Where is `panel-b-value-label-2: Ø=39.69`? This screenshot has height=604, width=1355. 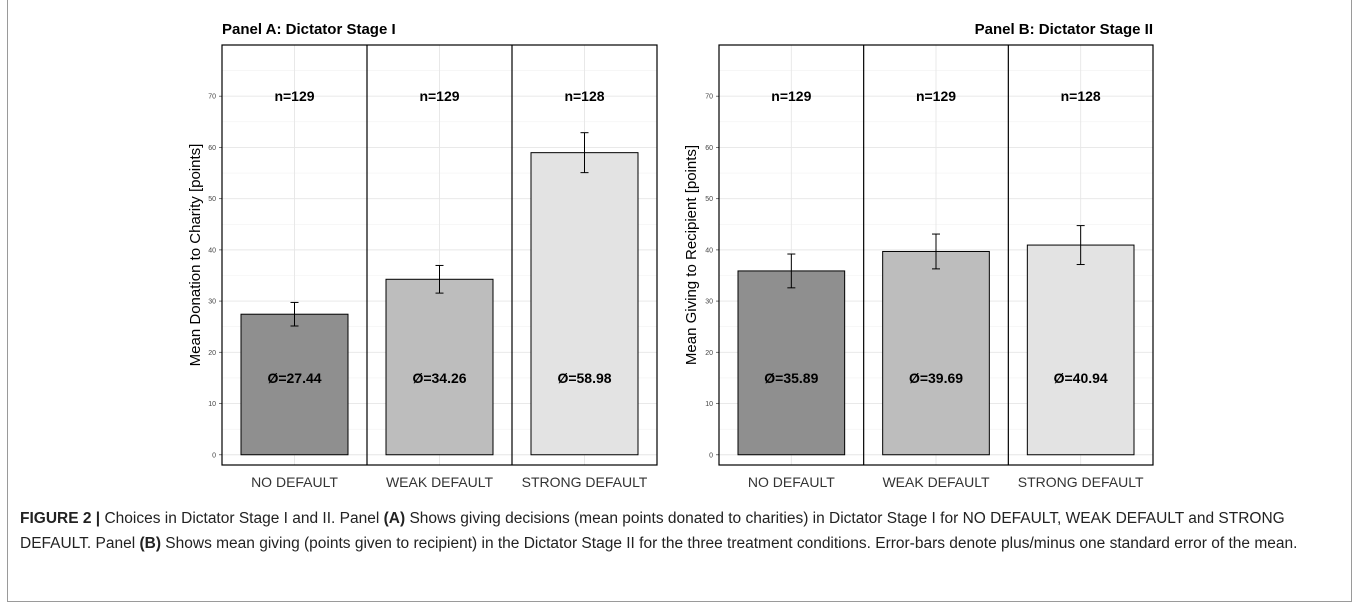
panel-b-value-label-2: Ø=39.69 is located at coordinates (936, 378).